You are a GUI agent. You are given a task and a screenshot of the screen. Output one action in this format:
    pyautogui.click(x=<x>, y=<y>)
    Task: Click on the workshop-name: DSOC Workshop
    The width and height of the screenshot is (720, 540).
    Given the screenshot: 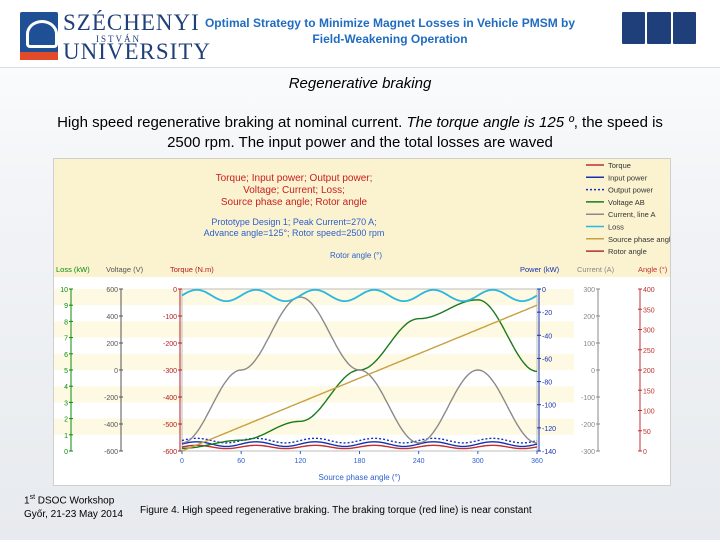 What is the action you would take?
    pyautogui.click(x=75, y=501)
    